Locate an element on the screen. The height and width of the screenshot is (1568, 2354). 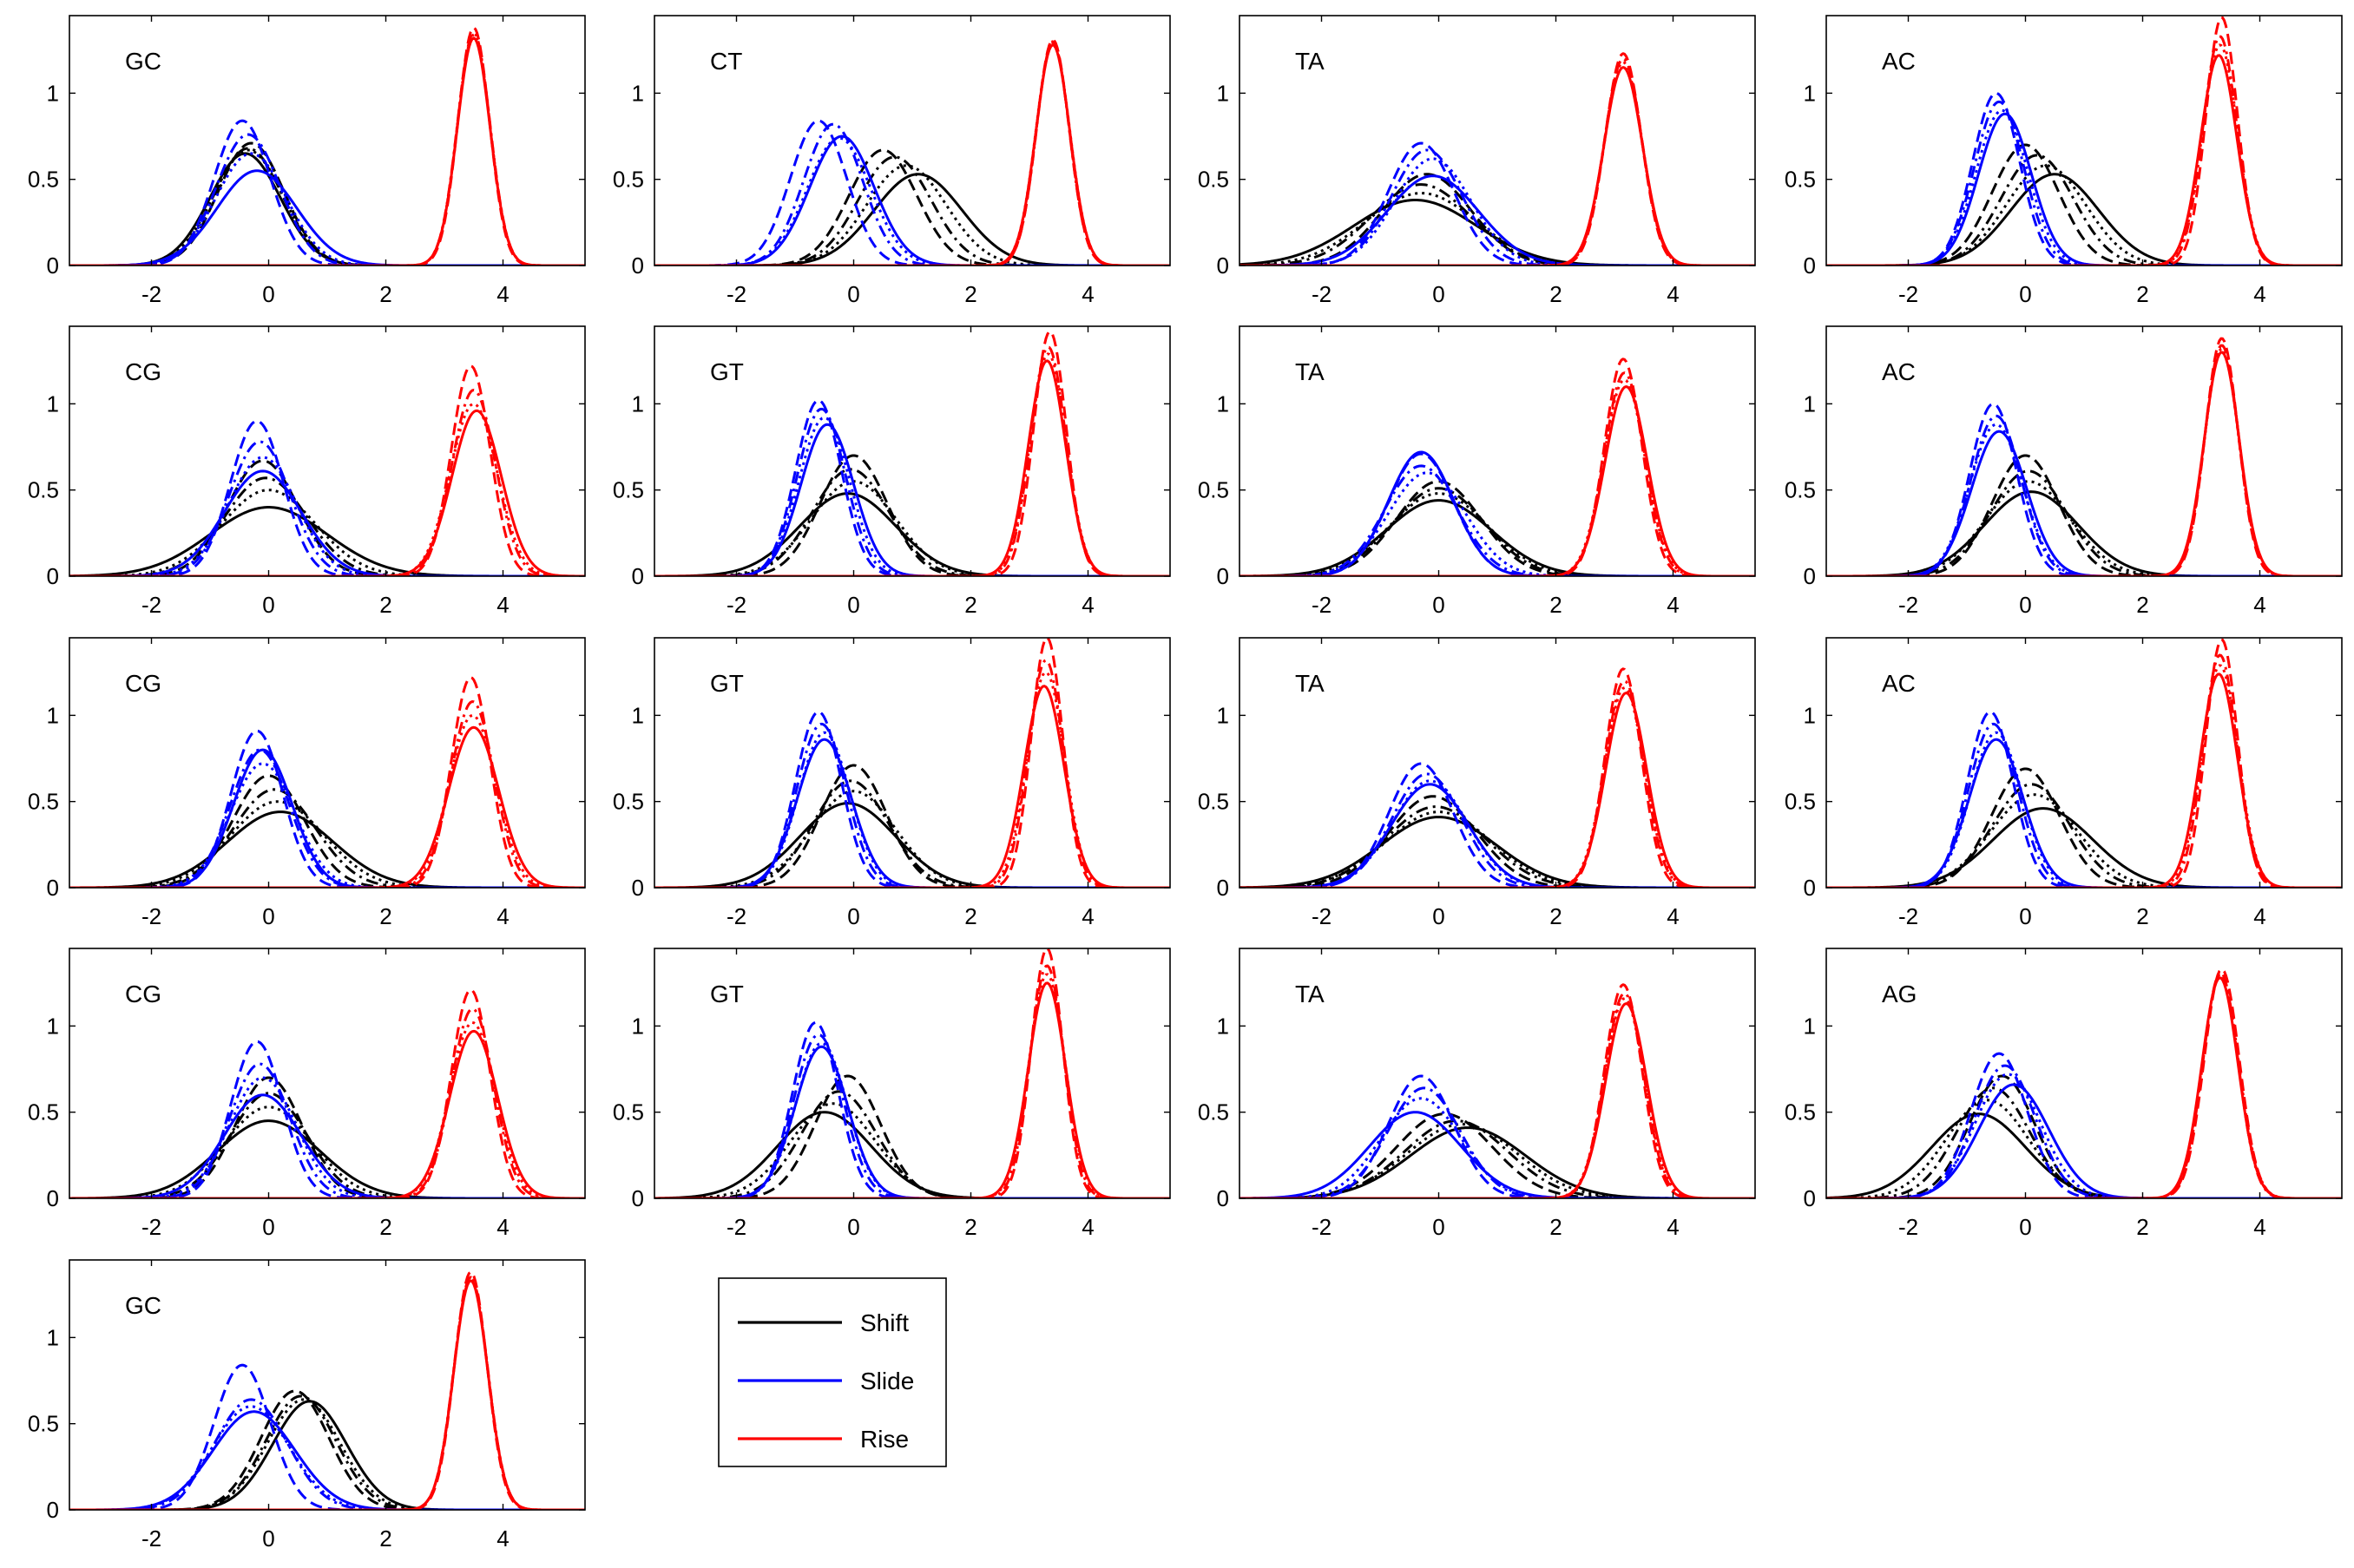
panel-label: CG is located at coordinates (143, 994).